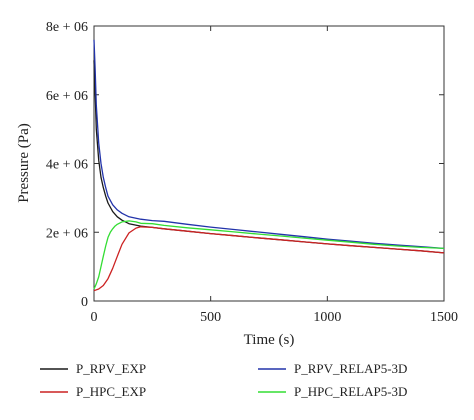 The height and width of the screenshot is (420, 474). Describe the element at coordinates (210, 317) in the screenshot. I see `x-tick-label: 500` at that location.